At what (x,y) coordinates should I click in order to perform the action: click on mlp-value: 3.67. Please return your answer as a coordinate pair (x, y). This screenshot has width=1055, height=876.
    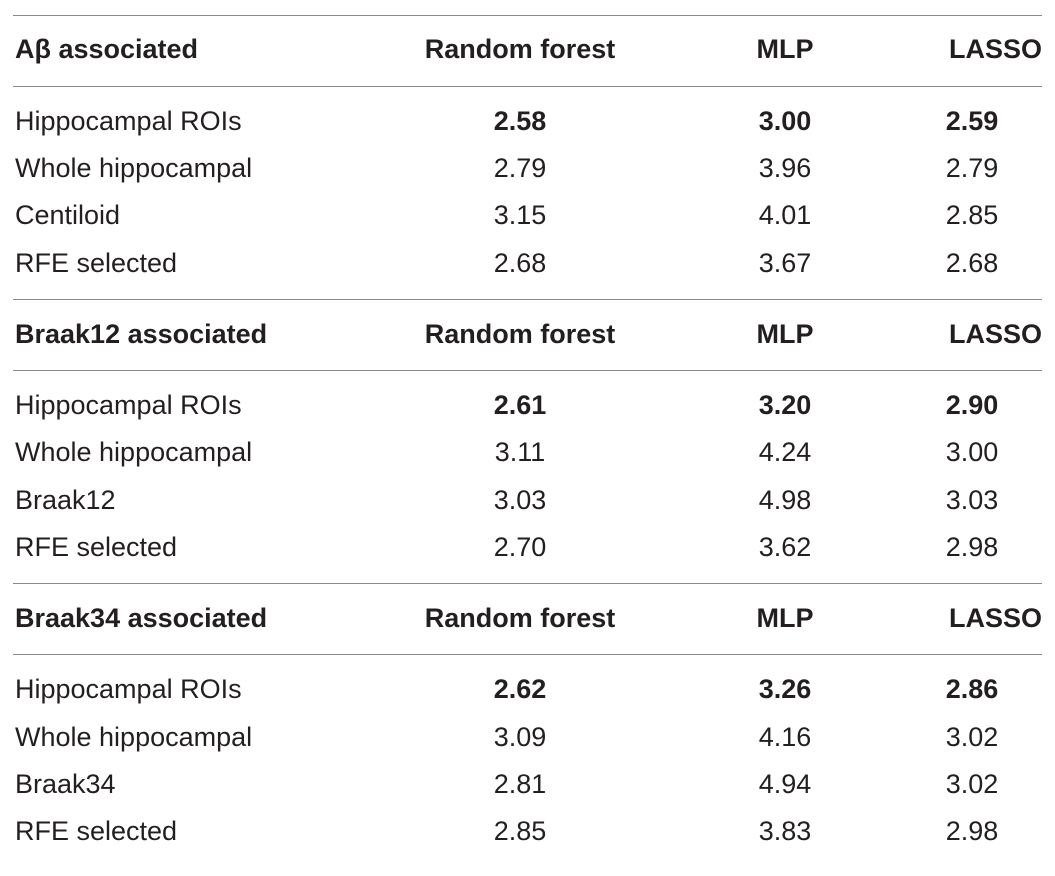
    Looking at the image, I should click on (785, 263).